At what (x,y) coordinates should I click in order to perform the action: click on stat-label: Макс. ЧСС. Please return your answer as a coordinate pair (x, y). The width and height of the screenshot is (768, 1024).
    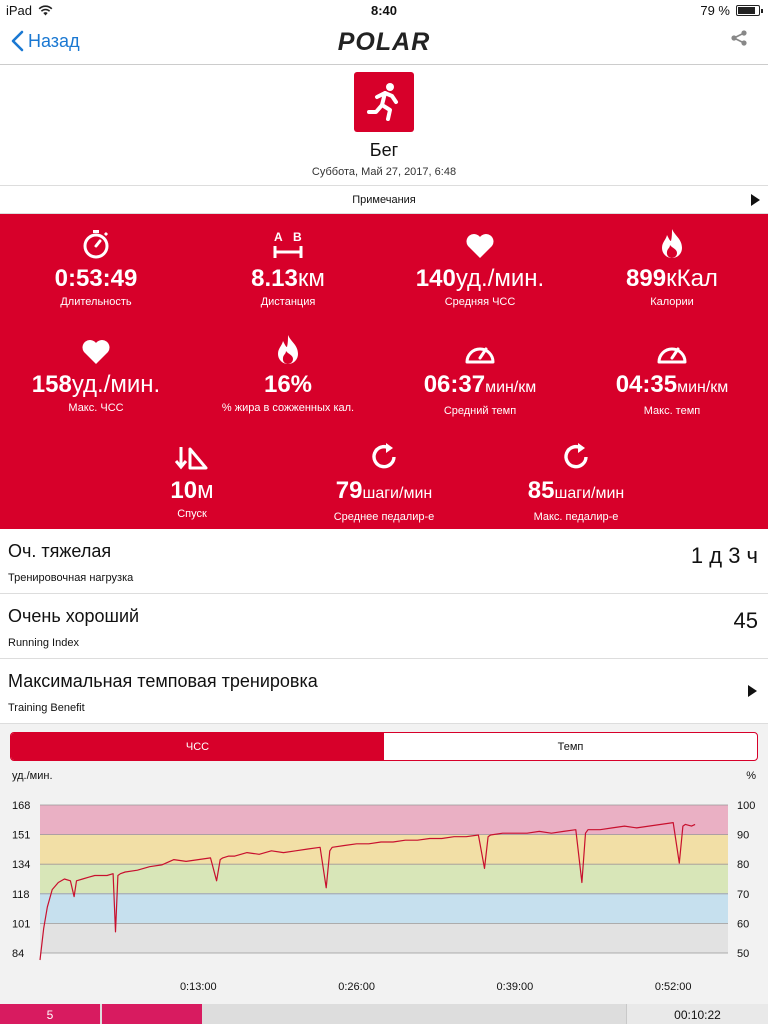
    Looking at the image, I should click on (96, 408).